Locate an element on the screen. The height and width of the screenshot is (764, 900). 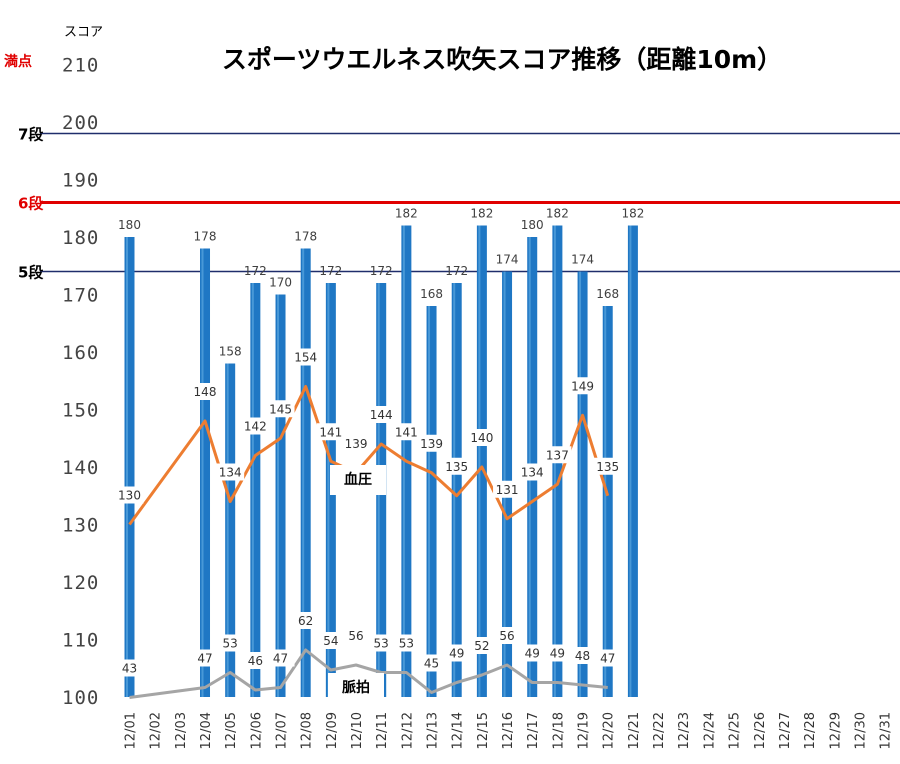
point-value-label: 43 is located at coordinates (129, 669).